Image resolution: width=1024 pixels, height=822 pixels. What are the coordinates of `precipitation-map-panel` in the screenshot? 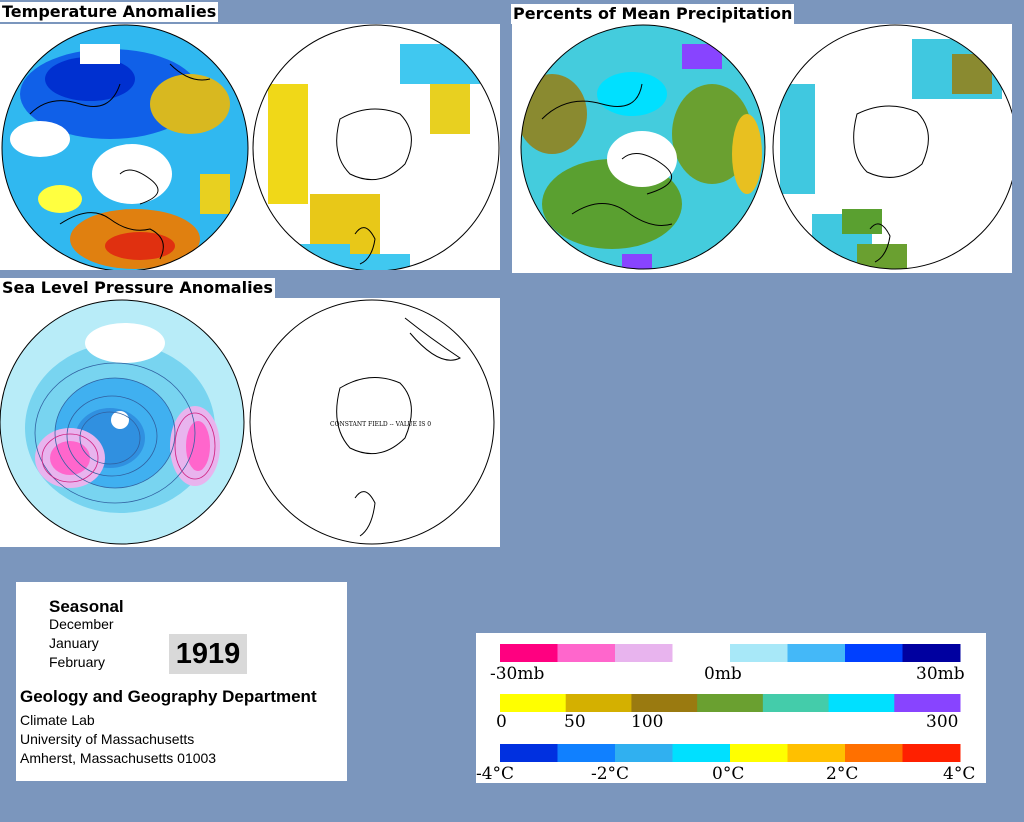 It's located at (762, 148).